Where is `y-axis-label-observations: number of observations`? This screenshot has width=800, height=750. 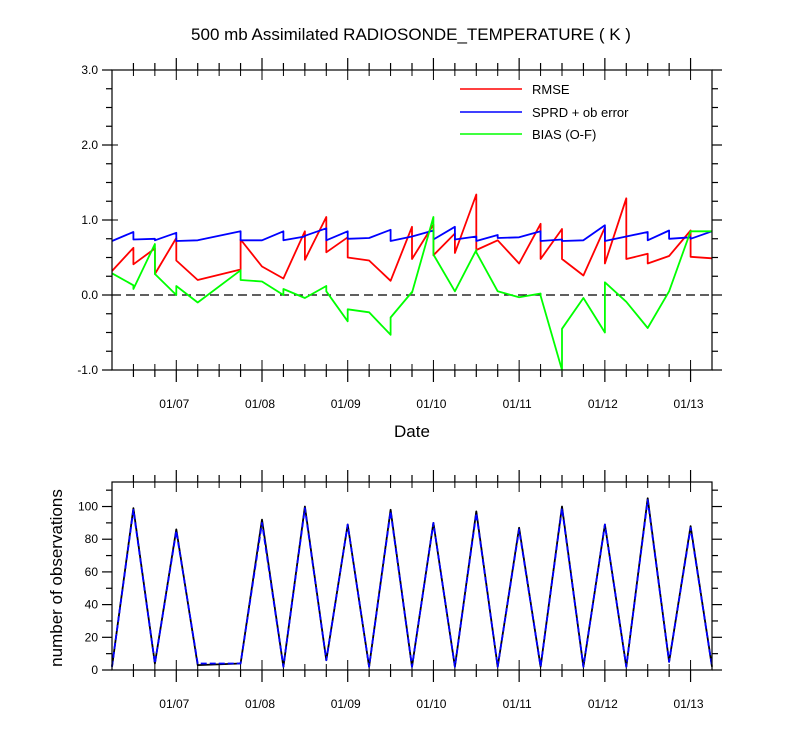
y-axis-label-observations: number of observations is located at coordinates (56, 578).